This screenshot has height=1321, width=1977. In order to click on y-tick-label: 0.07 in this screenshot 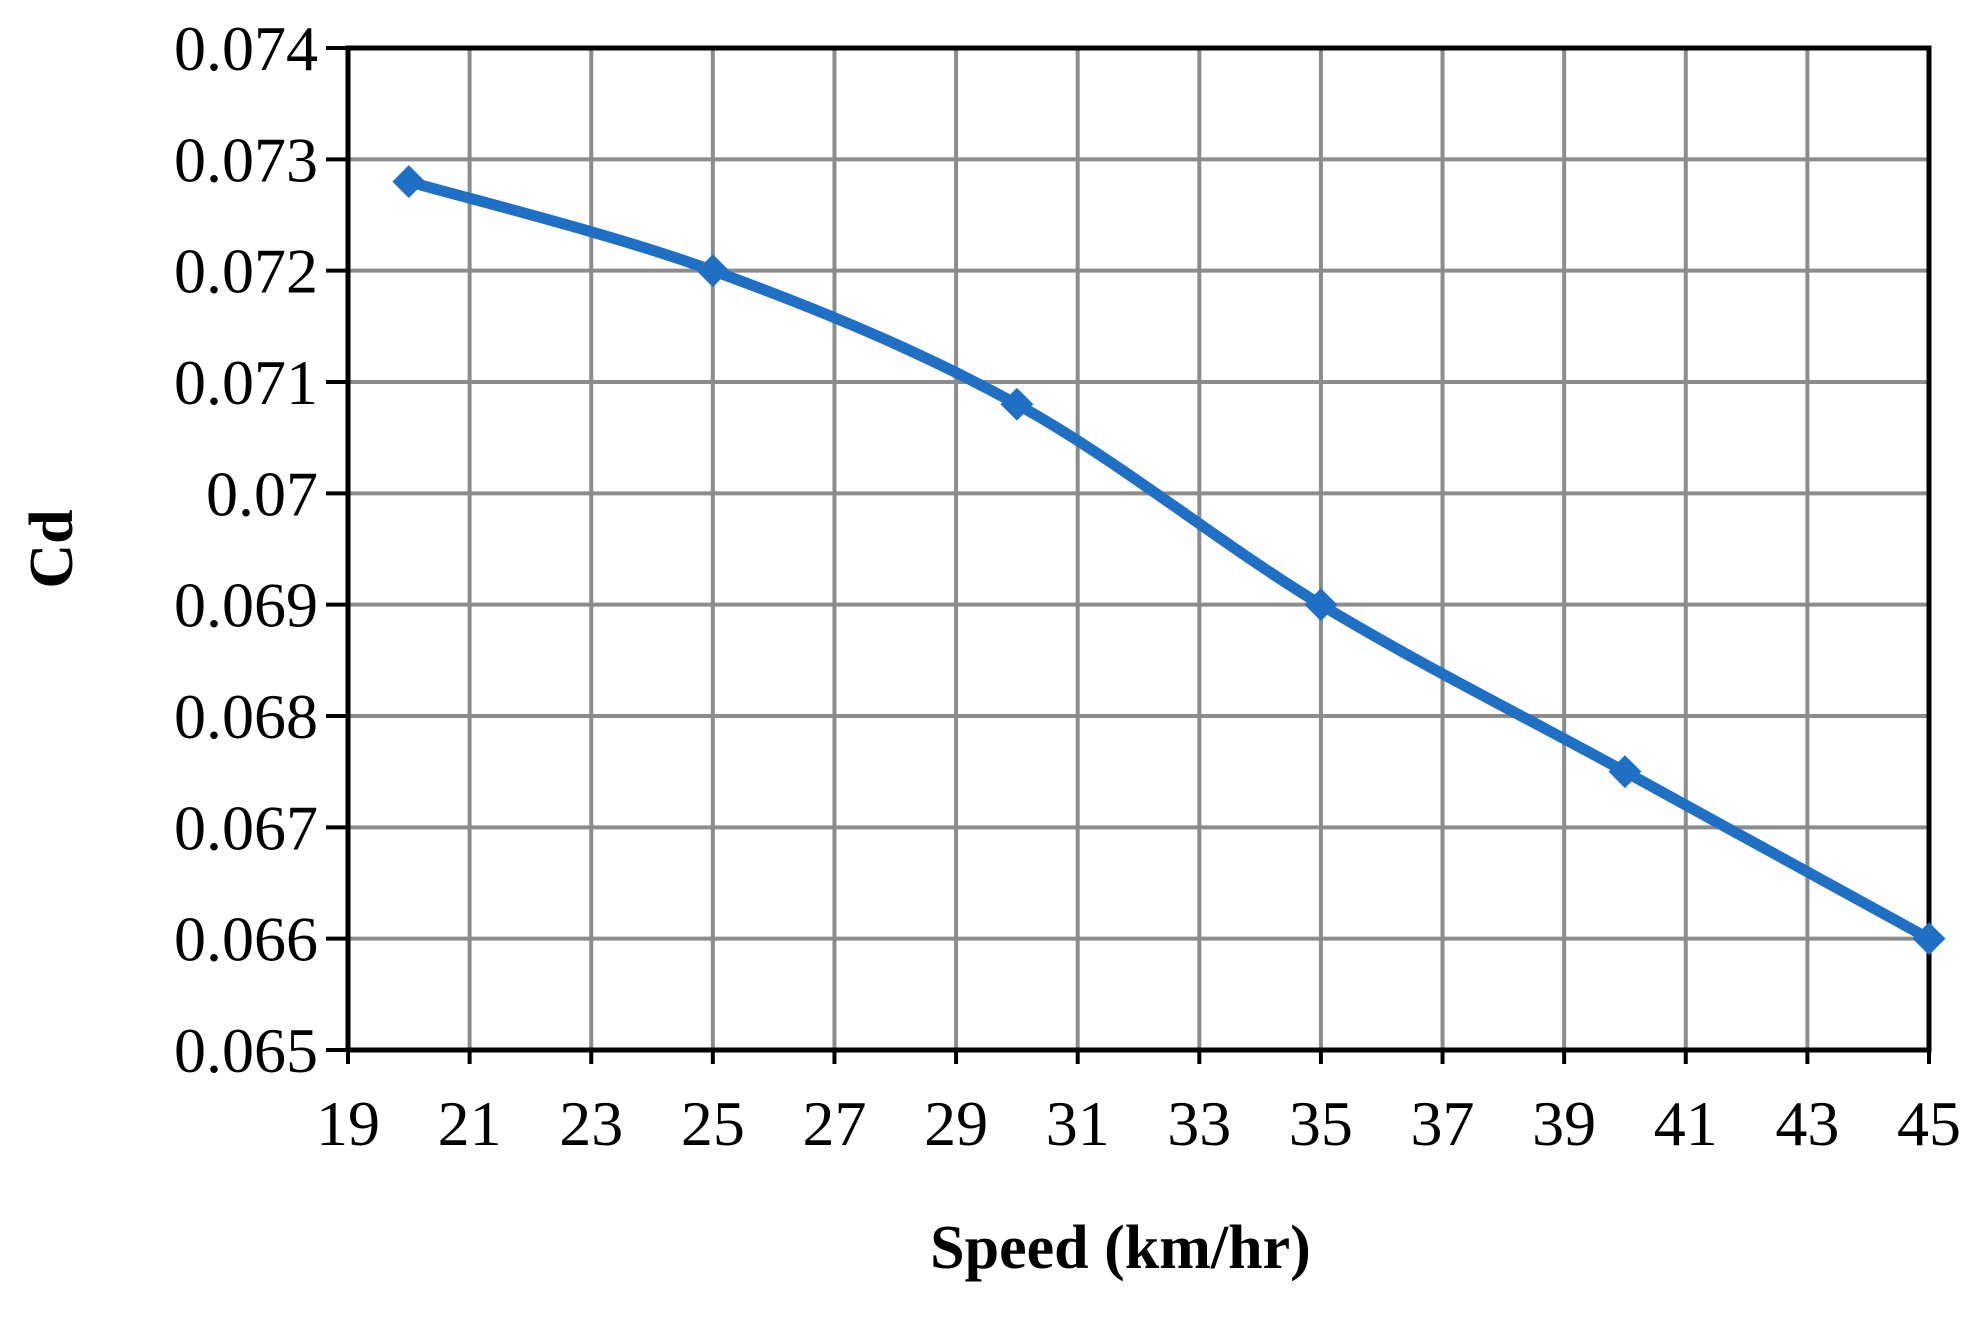, I will do `click(262, 493)`.